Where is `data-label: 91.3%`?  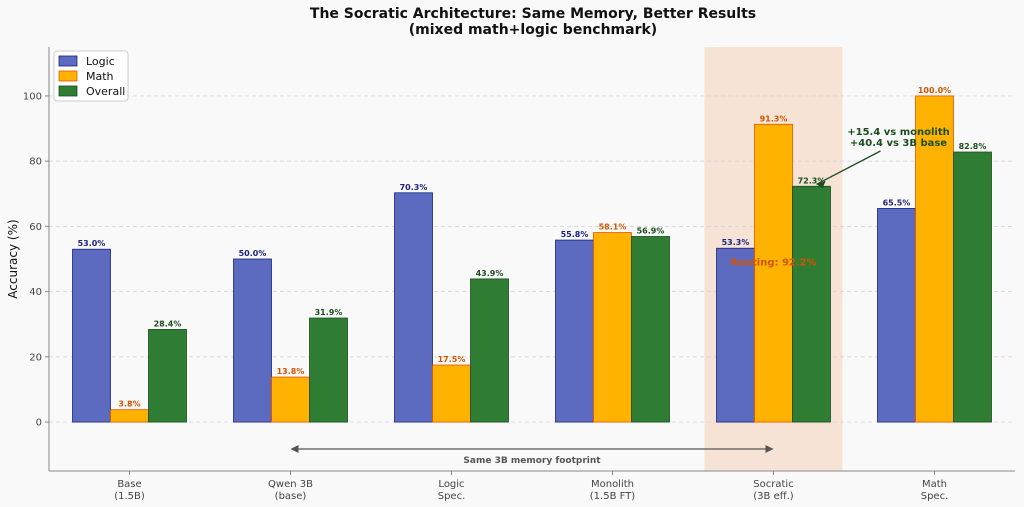
data-label: 91.3% is located at coordinates (774, 118).